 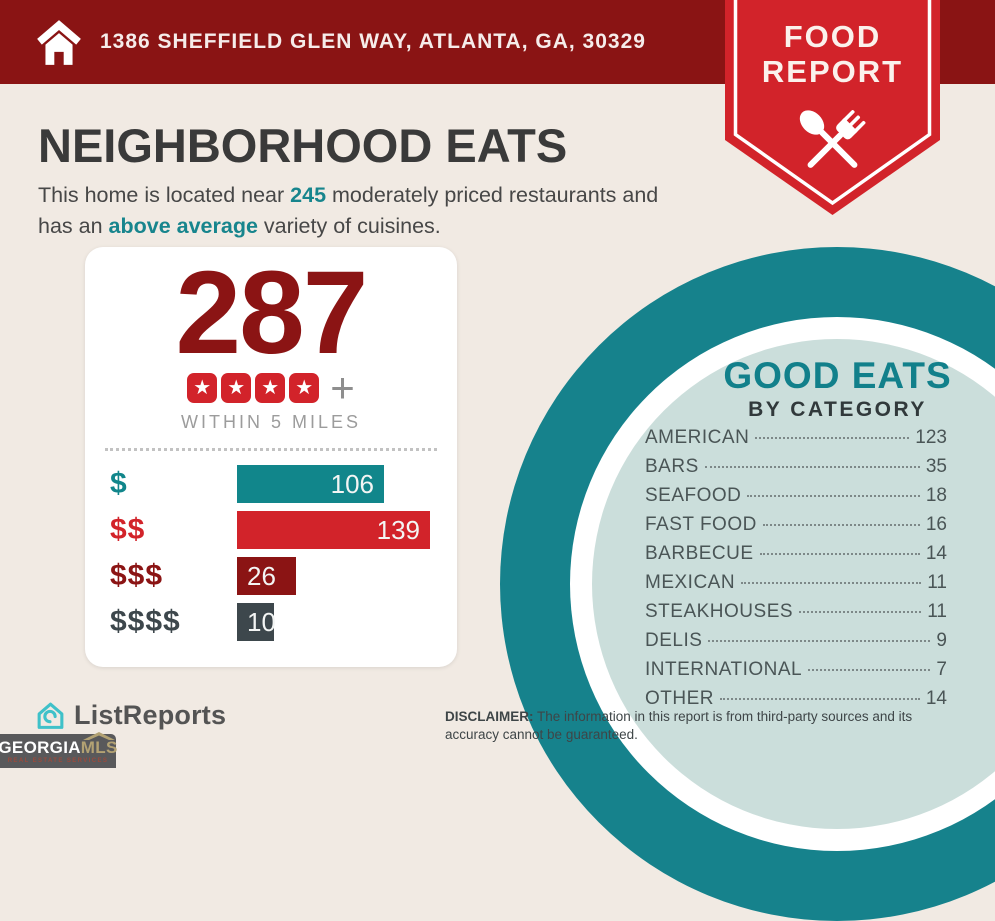 I want to click on badge-line-2: REPORT, so click(x=832, y=71).